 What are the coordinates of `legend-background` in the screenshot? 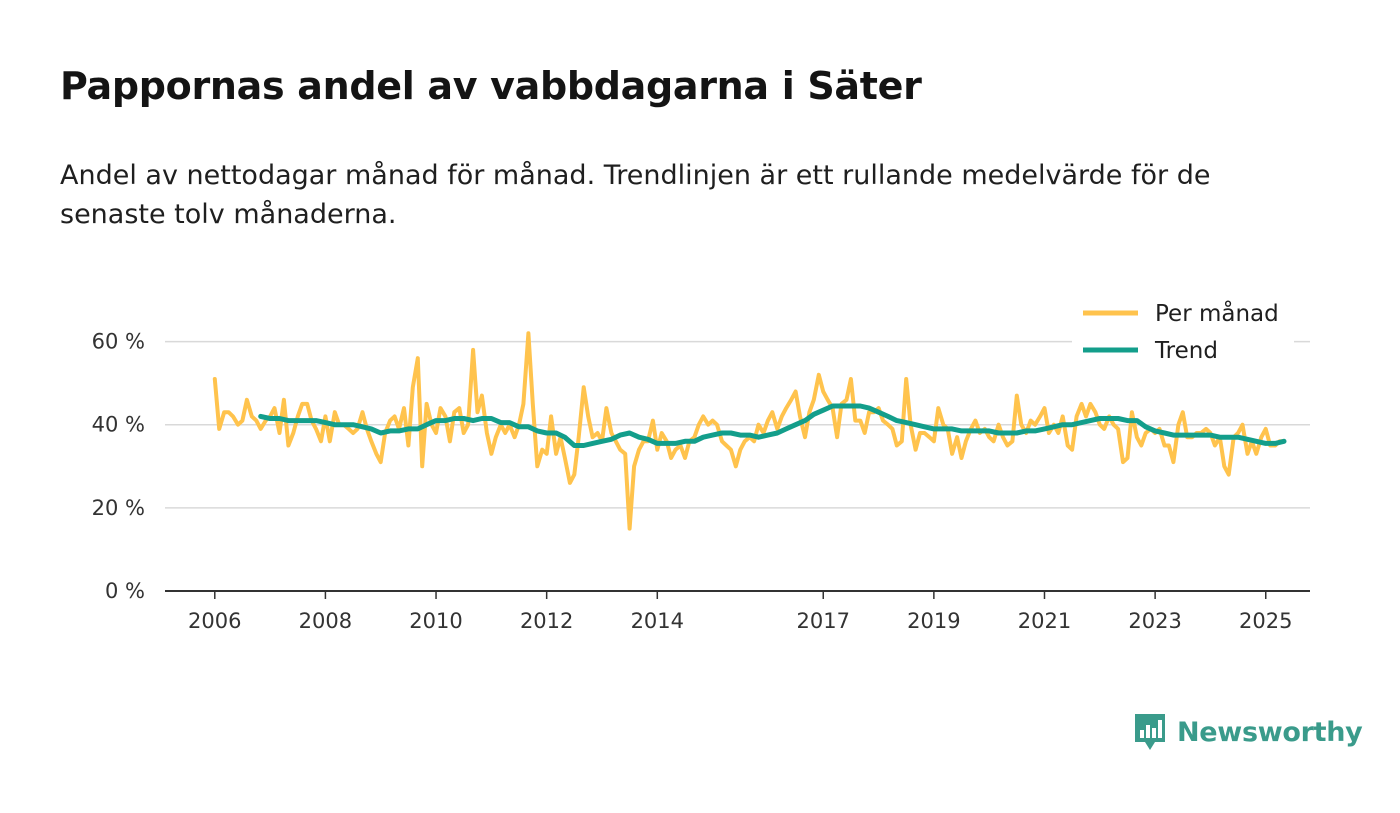 It's located at (1183, 334).